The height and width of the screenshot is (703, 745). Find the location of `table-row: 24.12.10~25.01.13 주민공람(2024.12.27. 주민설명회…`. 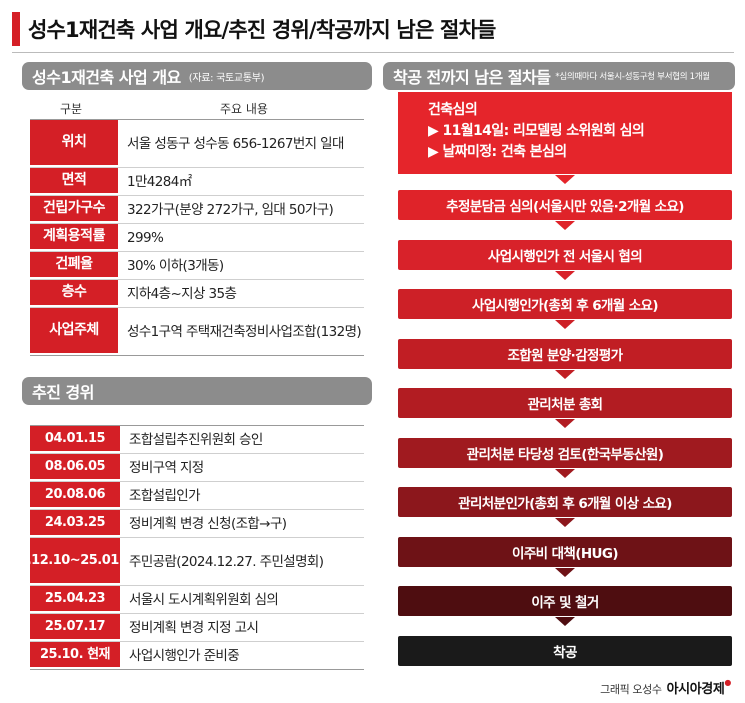

table-row: 24.12.10~25.01.13 주민공람(2024.12.27. 주민설명회… is located at coordinates (187, 562).